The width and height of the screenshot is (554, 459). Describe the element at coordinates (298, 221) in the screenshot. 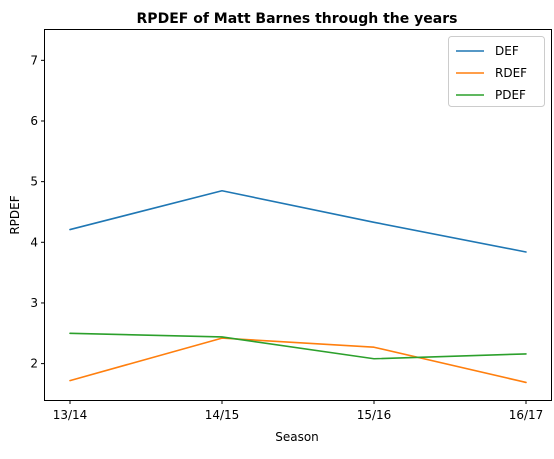

I see `series-line-def` at that location.